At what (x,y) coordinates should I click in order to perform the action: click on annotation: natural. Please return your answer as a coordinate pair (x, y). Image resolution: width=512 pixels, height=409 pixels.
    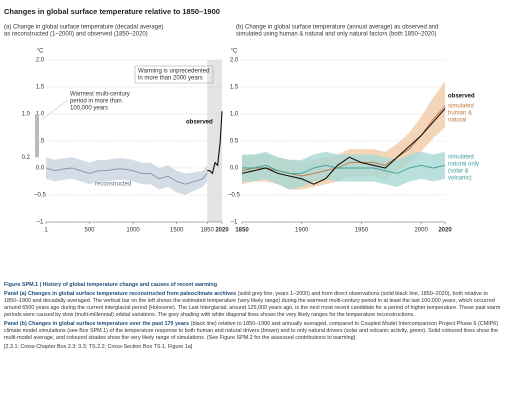
    Looking at the image, I should click on (457, 121).